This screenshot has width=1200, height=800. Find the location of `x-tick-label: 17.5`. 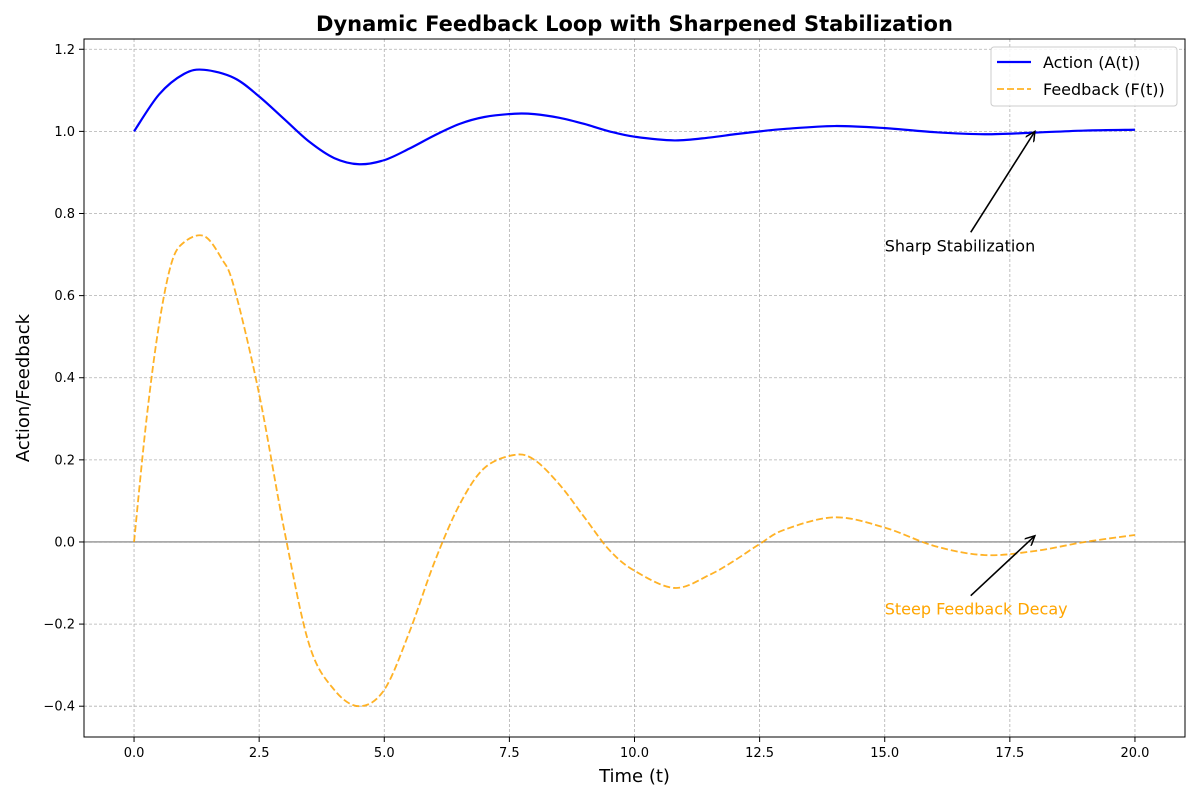

x-tick-label: 17.5 is located at coordinates (1009, 753).